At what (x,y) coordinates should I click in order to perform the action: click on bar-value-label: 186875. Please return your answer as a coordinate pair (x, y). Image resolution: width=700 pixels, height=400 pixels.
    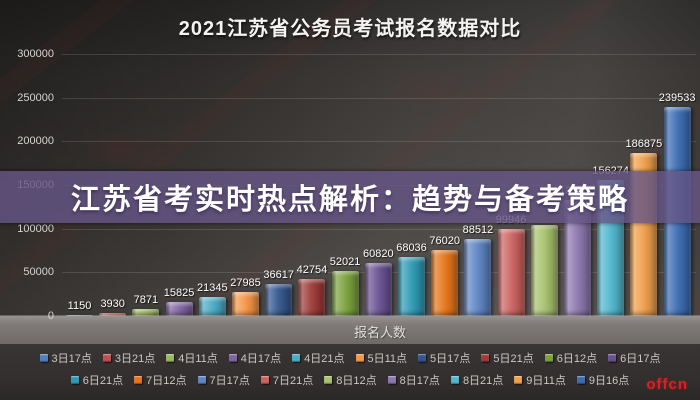
    Looking at the image, I should click on (644, 144).